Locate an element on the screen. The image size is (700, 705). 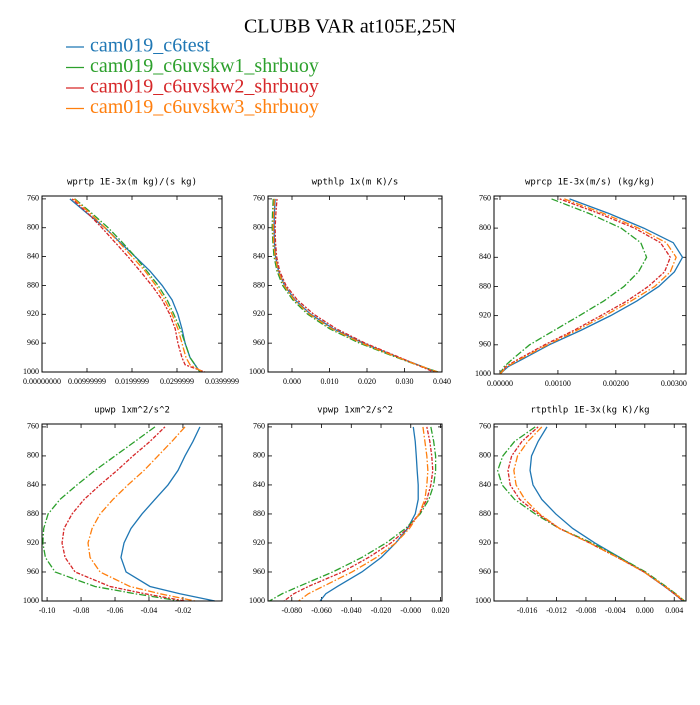
panel-title: rtpthlp 1E-3x(kg K)/kg is located at coordinates (589, 411).